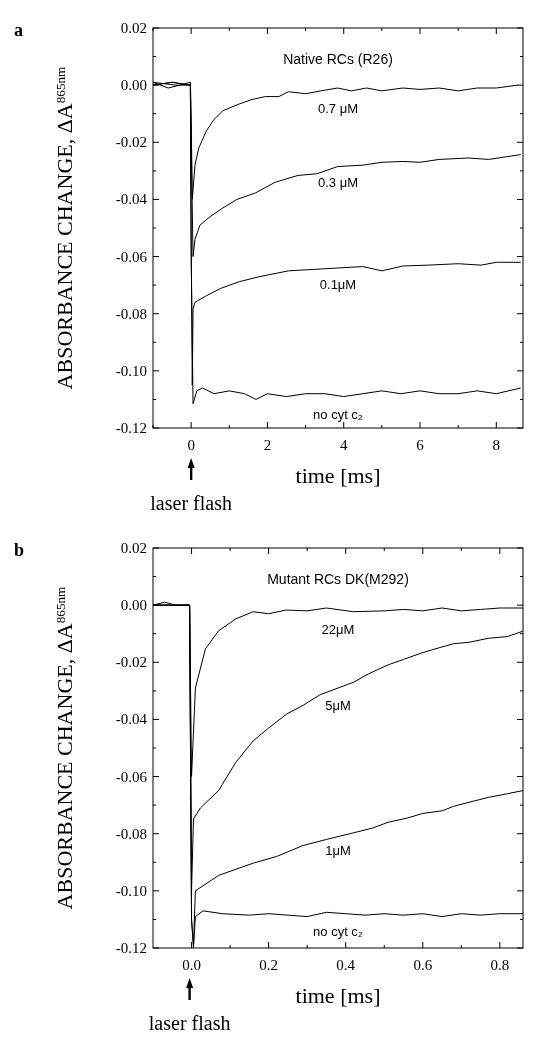 The height and width of the screenshot is (1059, 539). I want to click on x-tick-label: 8, so click(496, 445).